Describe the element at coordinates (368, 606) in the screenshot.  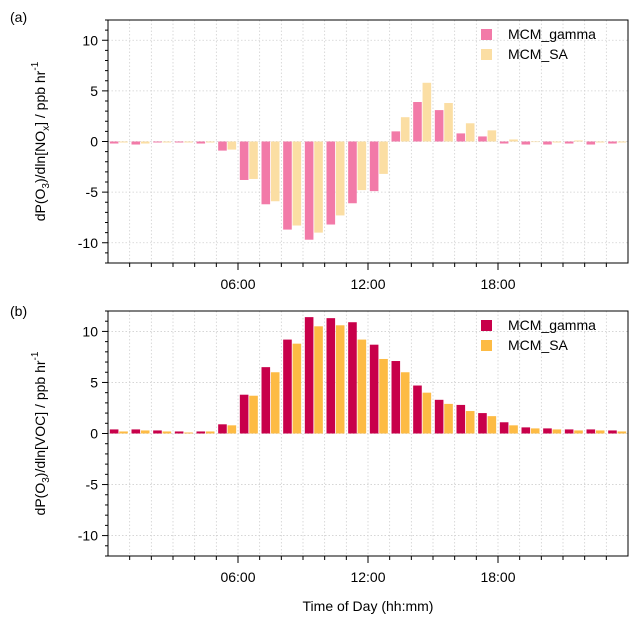
I see `x-axis-label: Time of Day (hh:mm)` at that location.